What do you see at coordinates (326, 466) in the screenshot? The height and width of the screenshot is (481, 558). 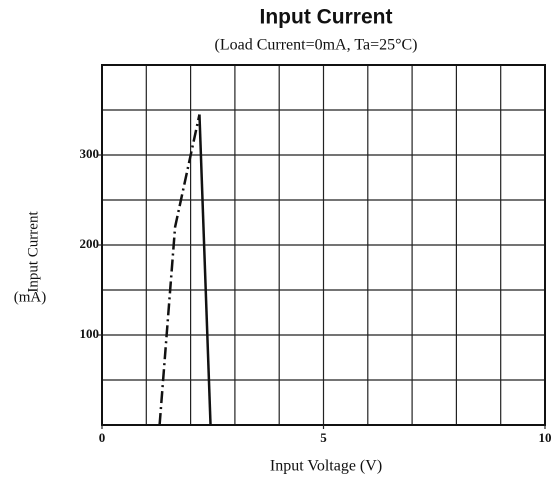 I see `x-axis-label: Input Voltage (V)` at bounding box center [326, 466].